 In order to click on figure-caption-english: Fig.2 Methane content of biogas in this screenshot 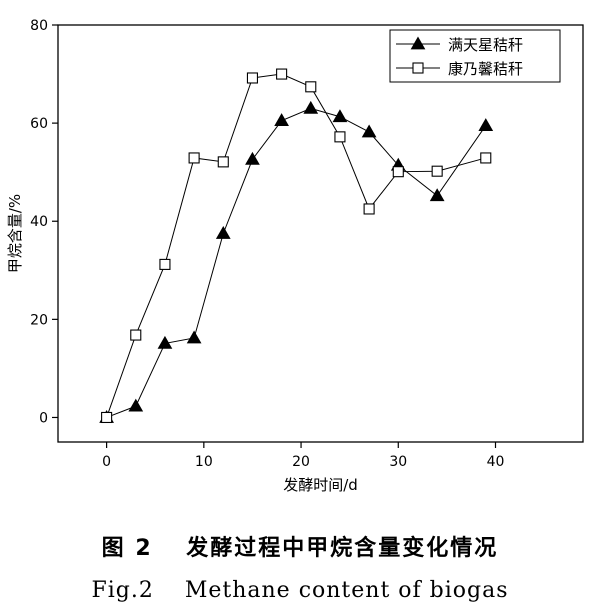, I will do `click(300, 590)`.